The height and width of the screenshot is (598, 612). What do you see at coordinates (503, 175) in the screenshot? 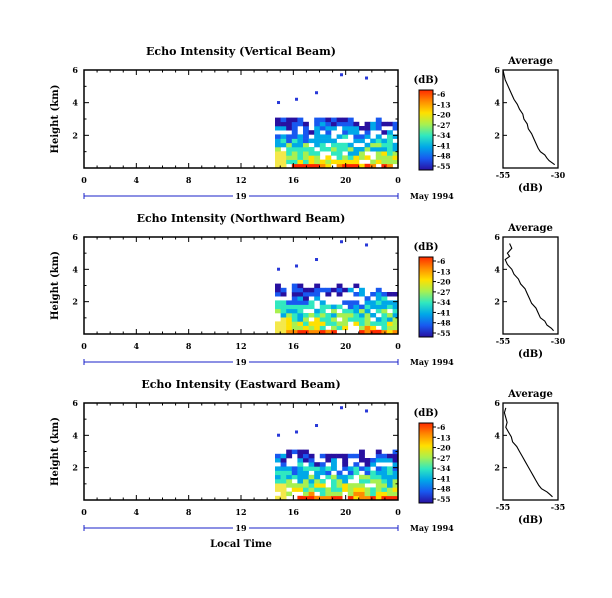
I see `avg-x-tick-label: -55` at bounding box center [503, 175].